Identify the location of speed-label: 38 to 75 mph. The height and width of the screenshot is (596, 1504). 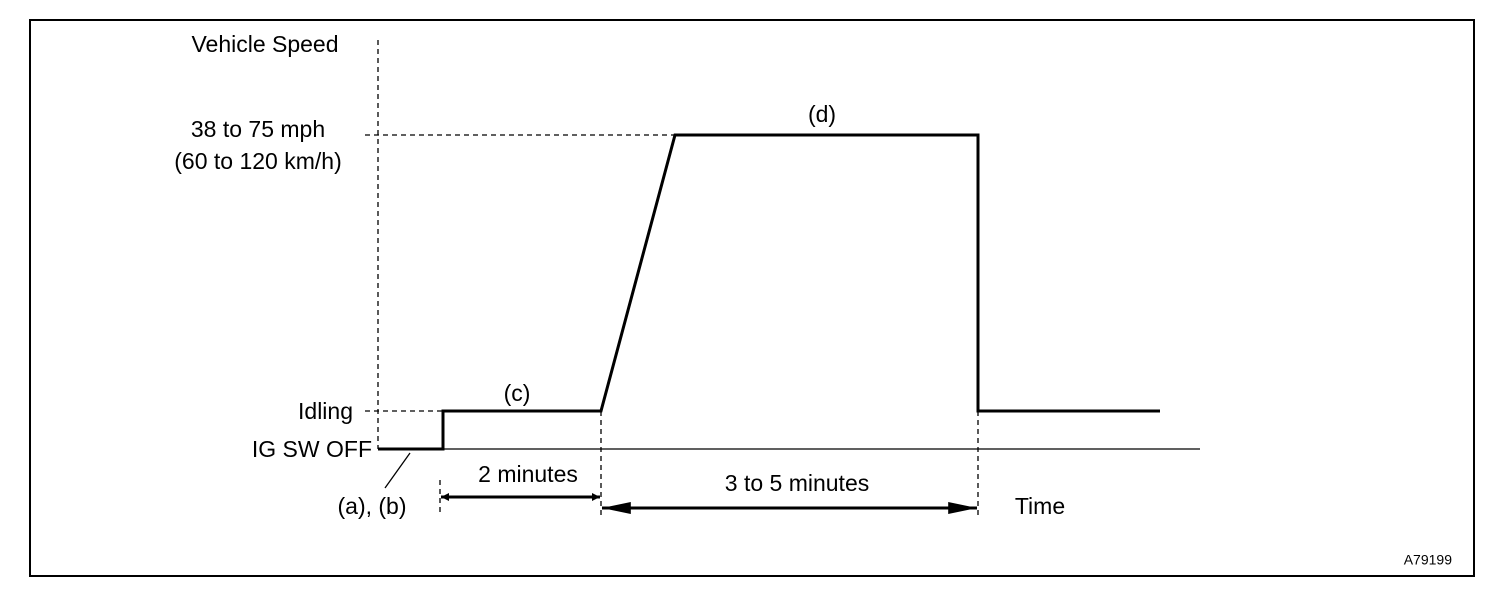
(258, 129).